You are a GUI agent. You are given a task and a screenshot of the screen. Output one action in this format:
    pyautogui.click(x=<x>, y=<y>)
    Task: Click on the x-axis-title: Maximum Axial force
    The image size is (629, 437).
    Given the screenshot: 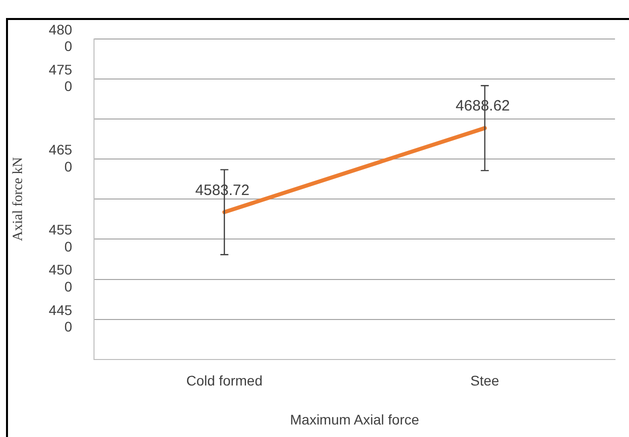 What is the action you would take?
    pyautogui.click(x=355, y=419)
    